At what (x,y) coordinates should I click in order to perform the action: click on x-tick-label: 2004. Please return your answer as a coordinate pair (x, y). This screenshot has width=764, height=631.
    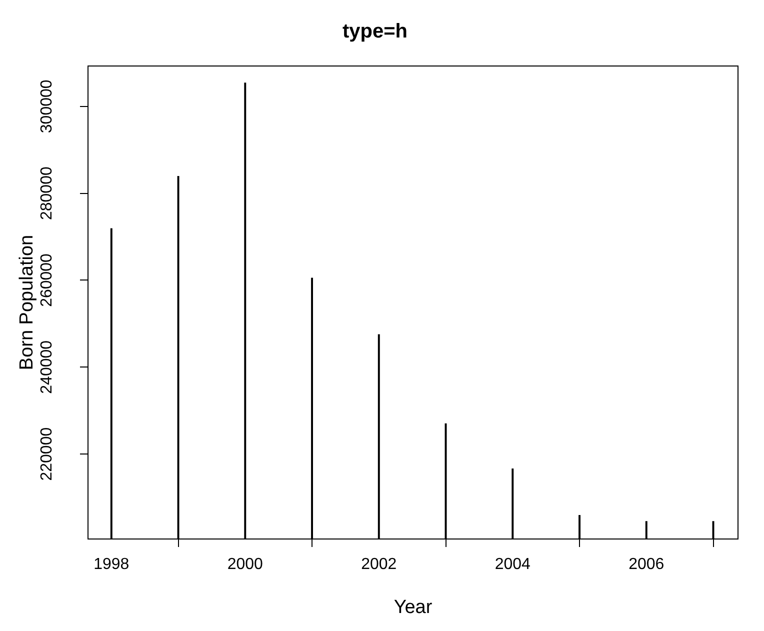
    Looking at the image, I should click on (512, 565).